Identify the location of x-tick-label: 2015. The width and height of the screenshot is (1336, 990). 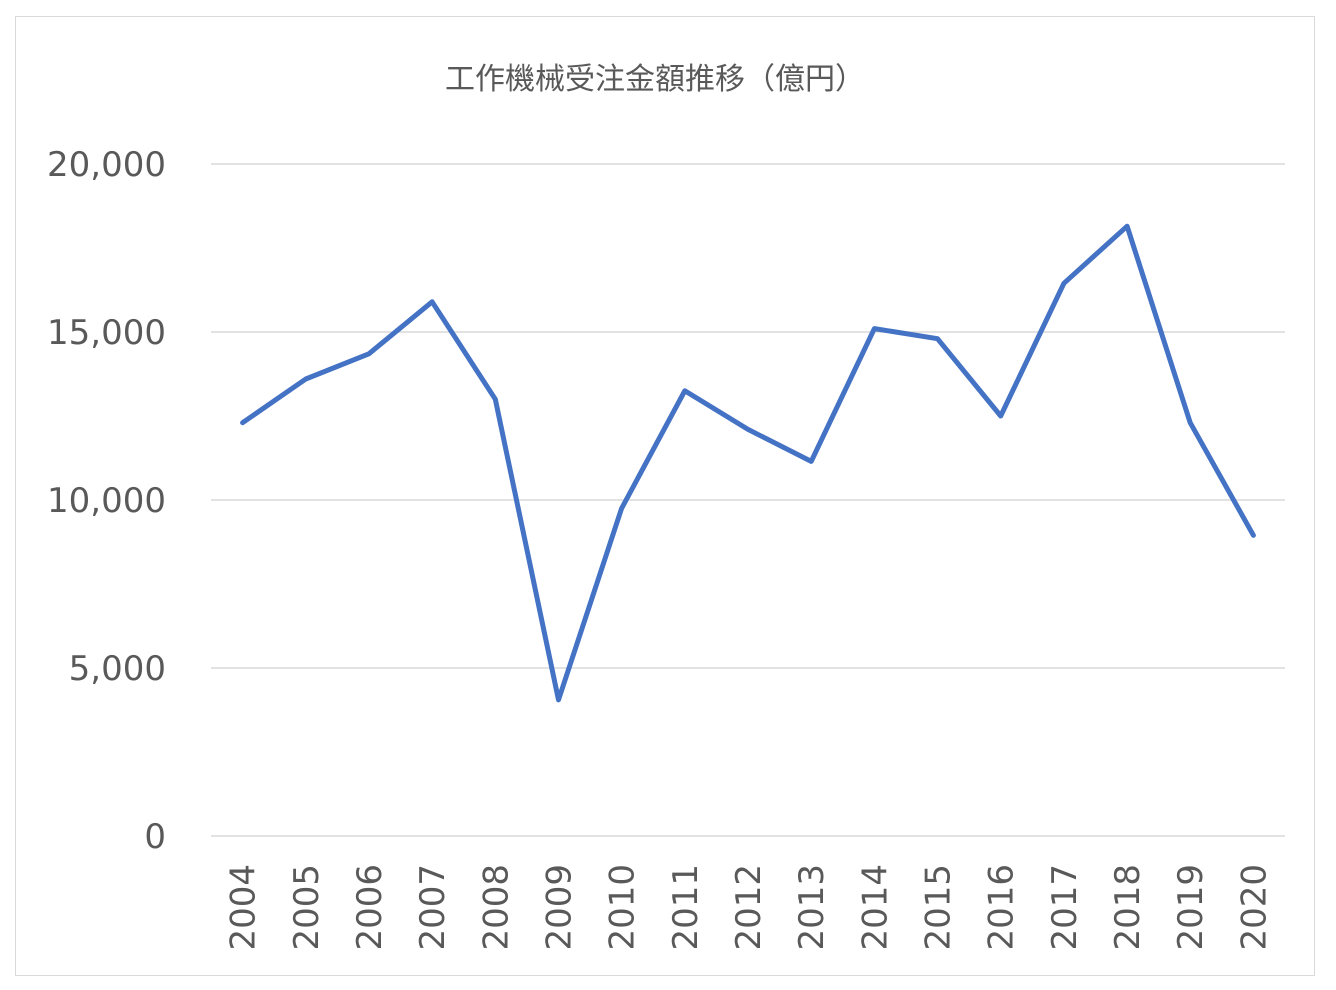
(939, 907).